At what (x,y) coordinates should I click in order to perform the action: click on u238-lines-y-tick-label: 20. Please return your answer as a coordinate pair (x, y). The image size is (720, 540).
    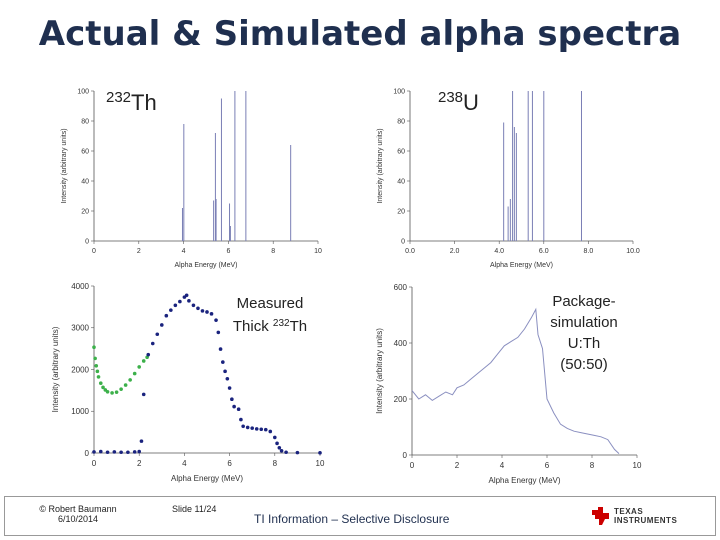
    Looking at the image, I should click on (401, 211).